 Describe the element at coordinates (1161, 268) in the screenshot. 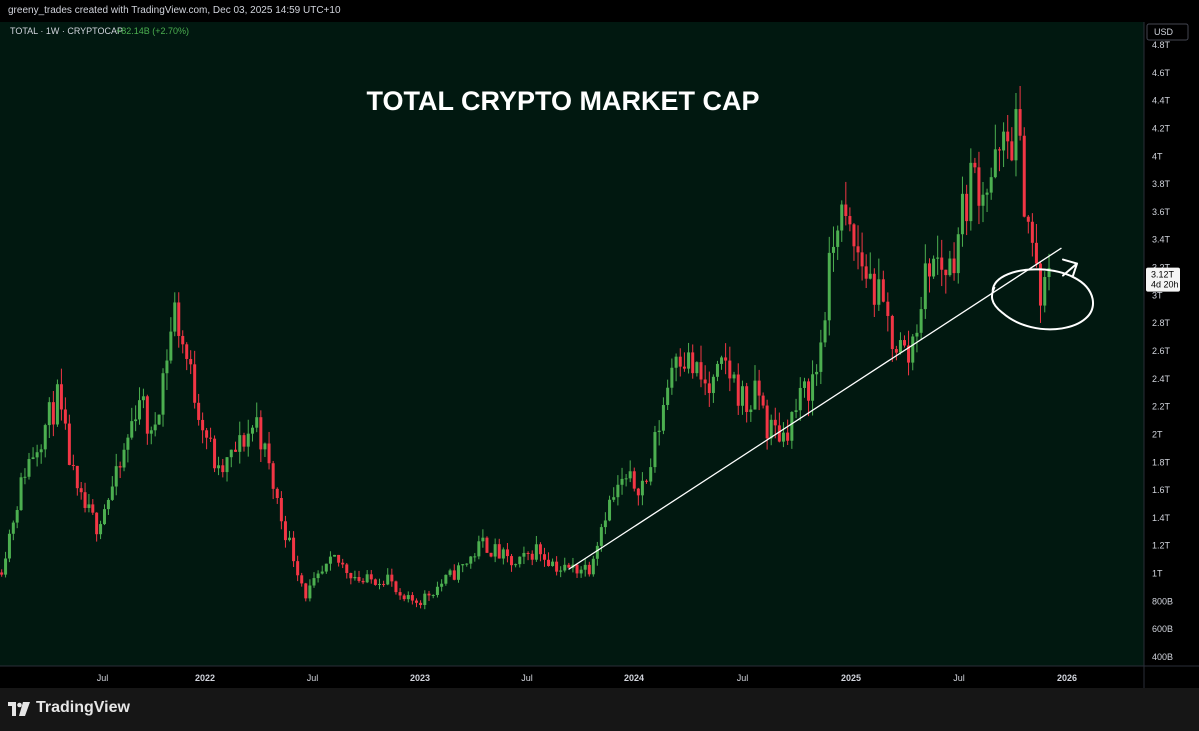

I see `y-tick-label: 3.2T` at that location.